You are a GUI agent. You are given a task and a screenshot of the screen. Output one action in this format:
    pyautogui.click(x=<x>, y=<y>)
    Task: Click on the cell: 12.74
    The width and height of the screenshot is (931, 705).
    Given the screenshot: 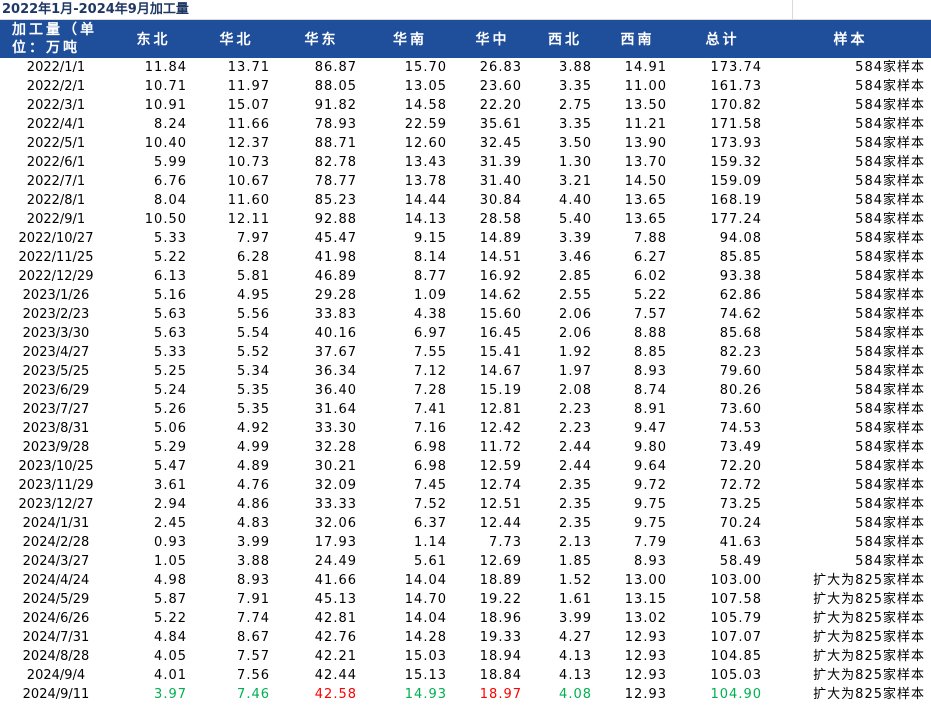 What is the action you would take?
    pyautogui.click(x=500, y=485)
    